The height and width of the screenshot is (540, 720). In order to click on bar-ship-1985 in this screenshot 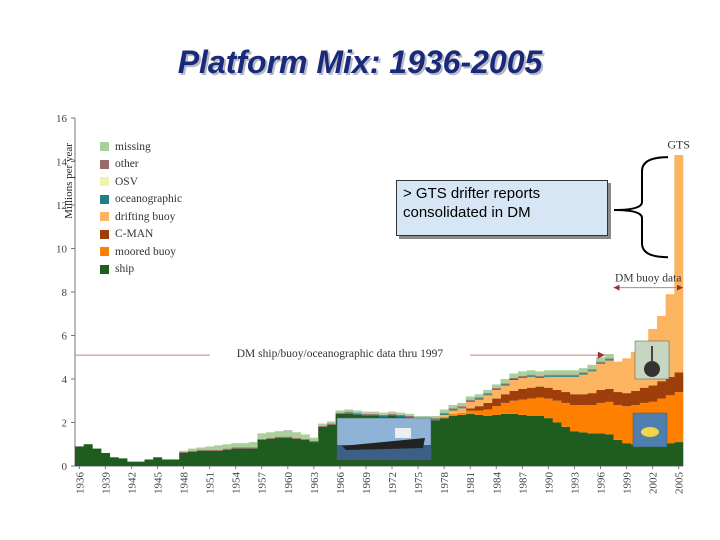, I will do `click(505, 439)`.